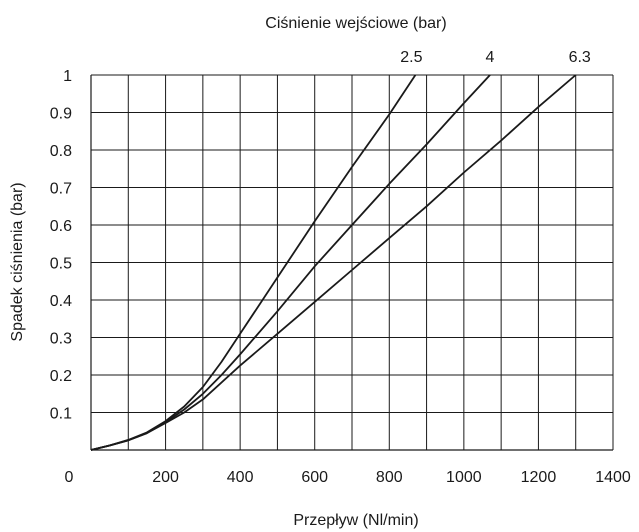 This screenshot has height=532, width=639. What do you see at coordinates (613, 477) in the screenshot?
I see `x-tick-label: 1400` at bounding box center [613, 477].